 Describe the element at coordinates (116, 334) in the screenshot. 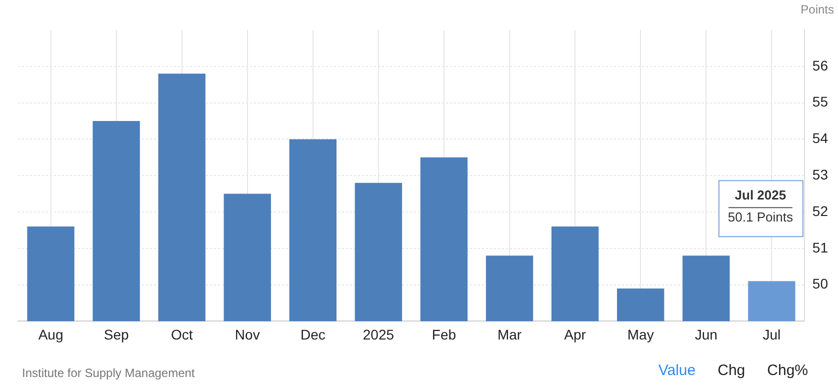

I see `x-tick-label: Sep` at that location.